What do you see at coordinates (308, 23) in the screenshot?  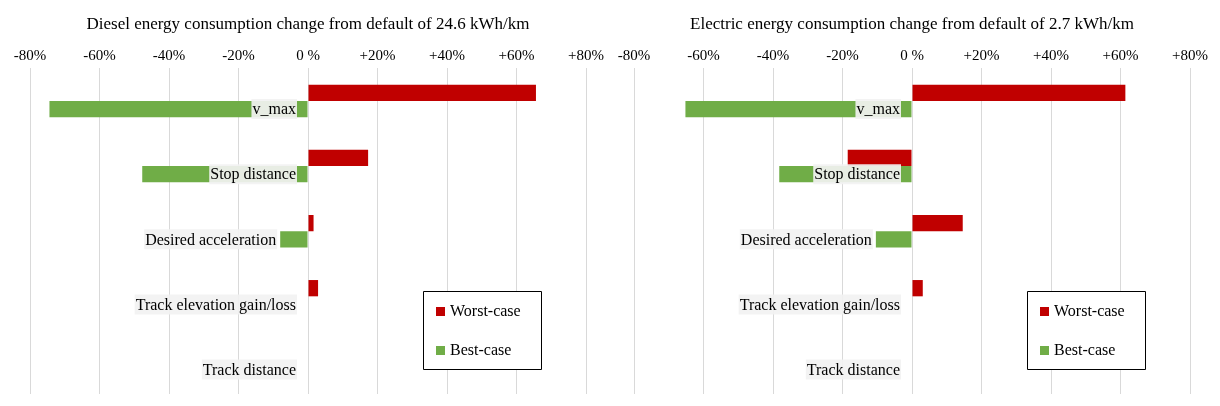 I see `chart-title: Diesel energy consumption change from default of 24.6 kWh/km` at bounding box center [308, 23].